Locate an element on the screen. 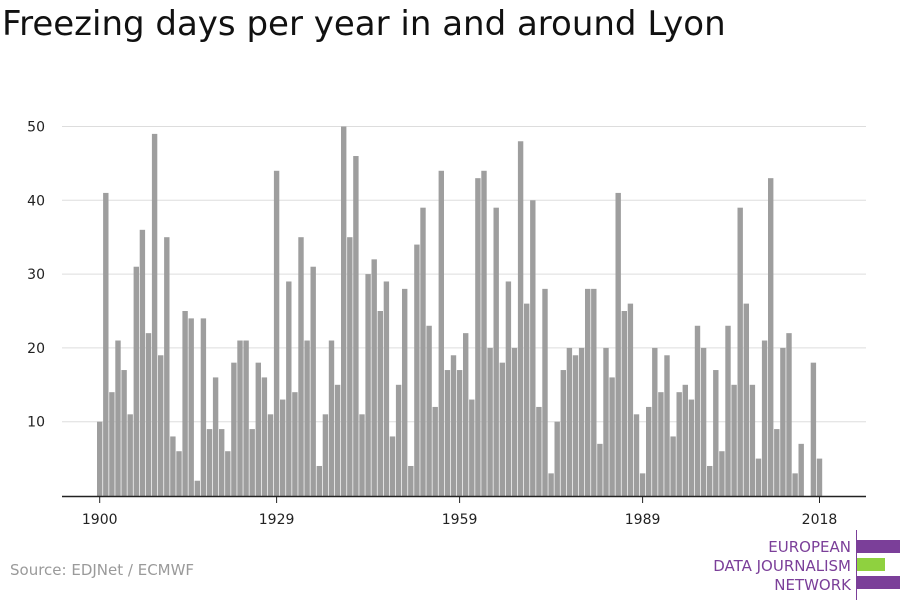  bar-1949 is located at coordinates (398, 440).